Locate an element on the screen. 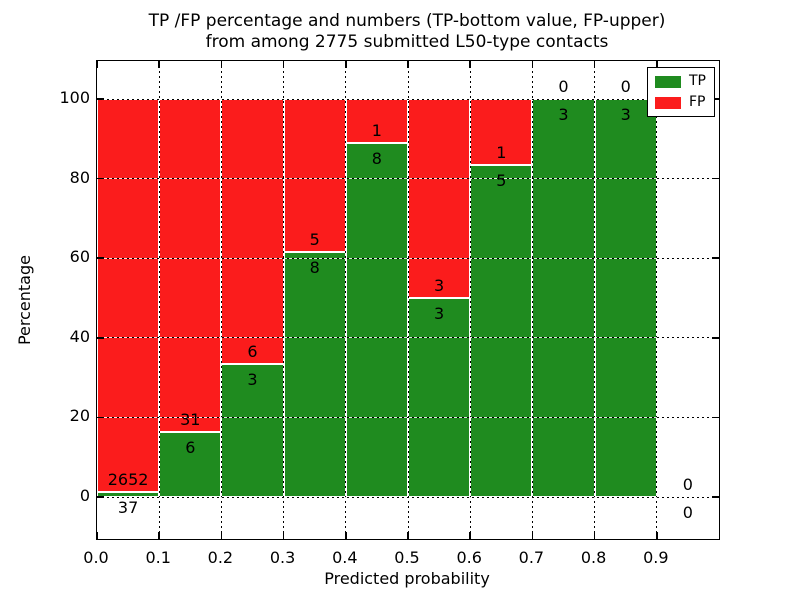 This screenshot has height=600, width=800. x-tick-label: 0.3 is located at coordinates (282, 557).